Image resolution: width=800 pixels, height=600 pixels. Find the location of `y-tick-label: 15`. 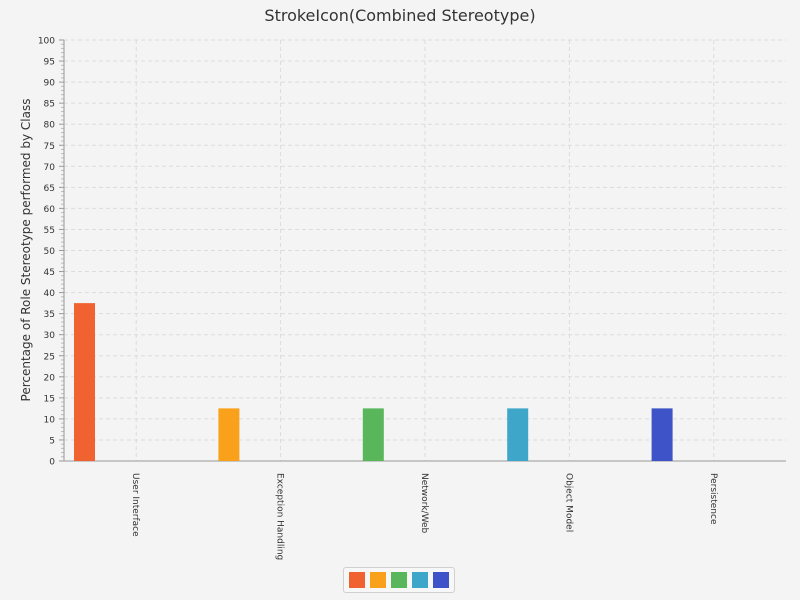

y-tick-label: 15 is located at coordinates (49, 399).